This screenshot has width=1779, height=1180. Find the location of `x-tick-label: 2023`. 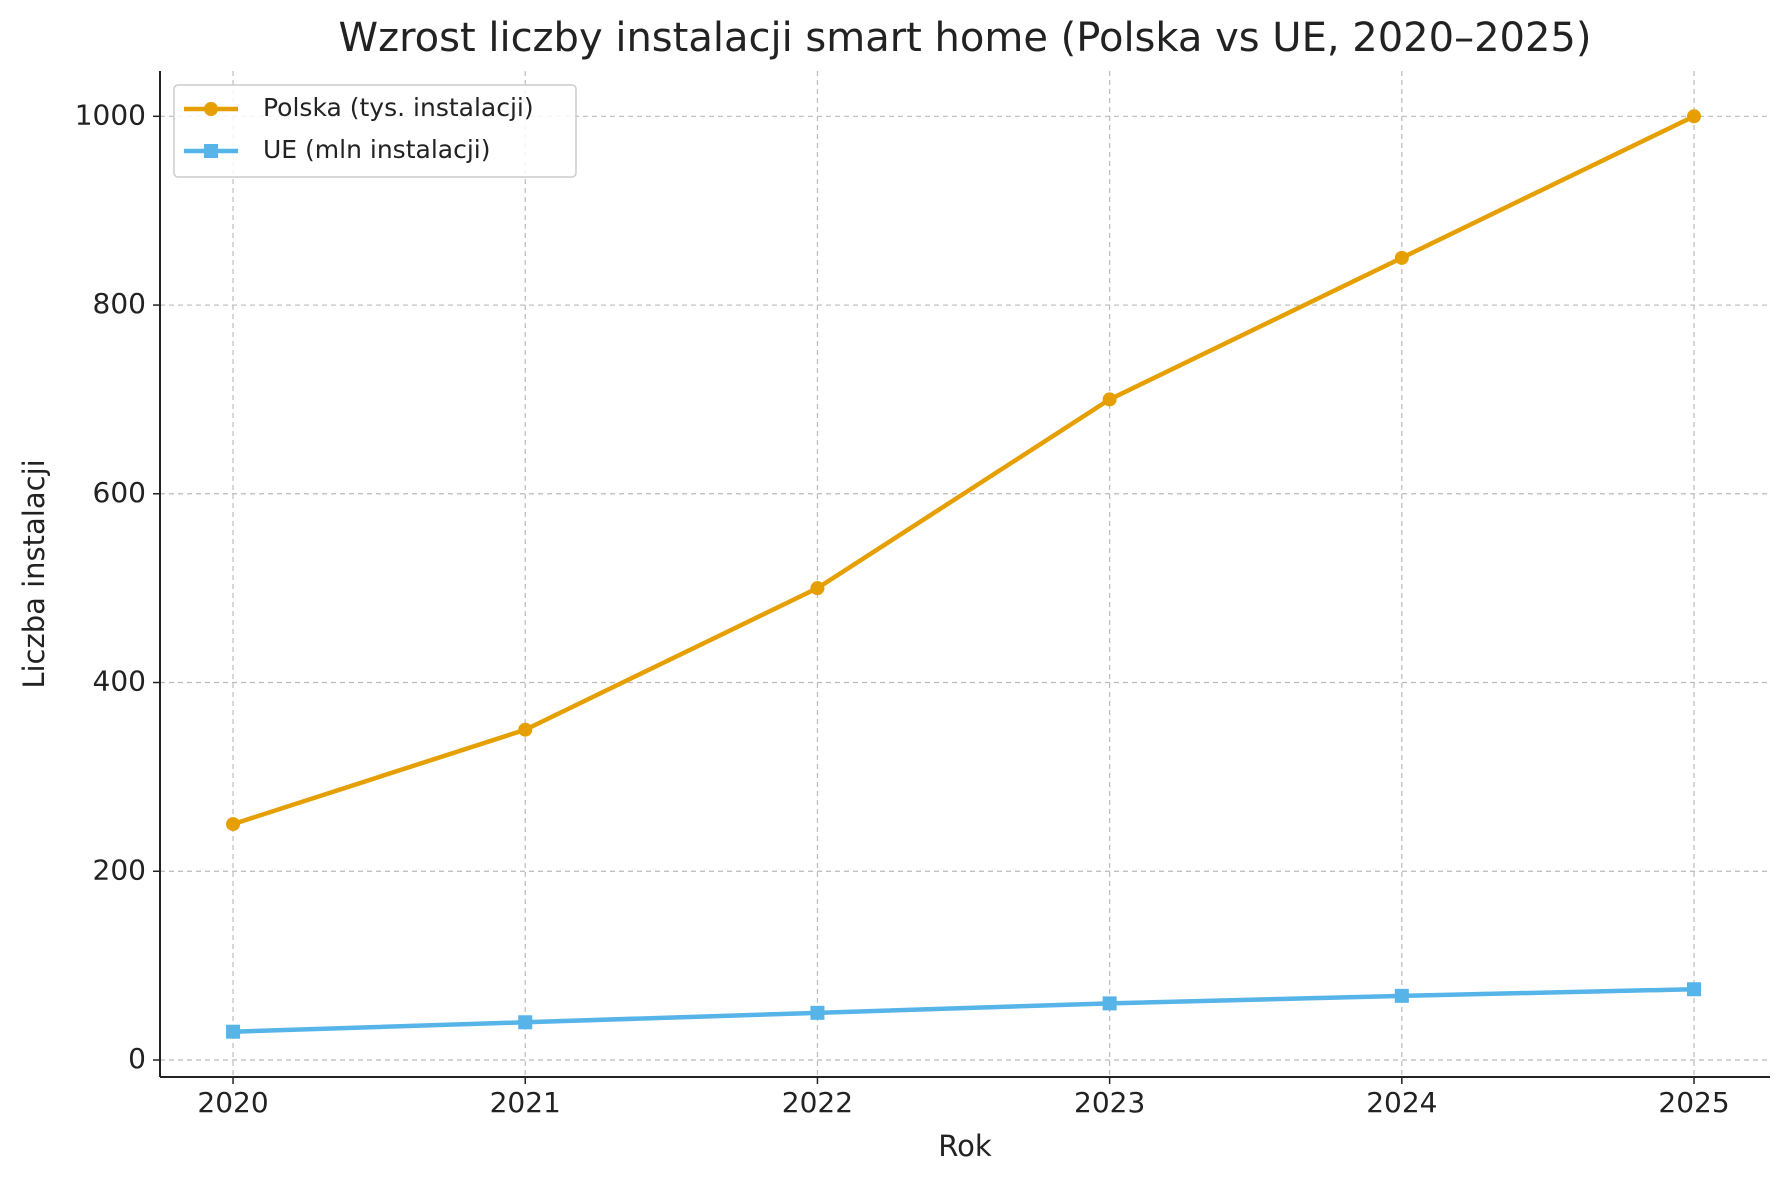

x-tick-label: 2023 is located at coordinates (1109, 1102).